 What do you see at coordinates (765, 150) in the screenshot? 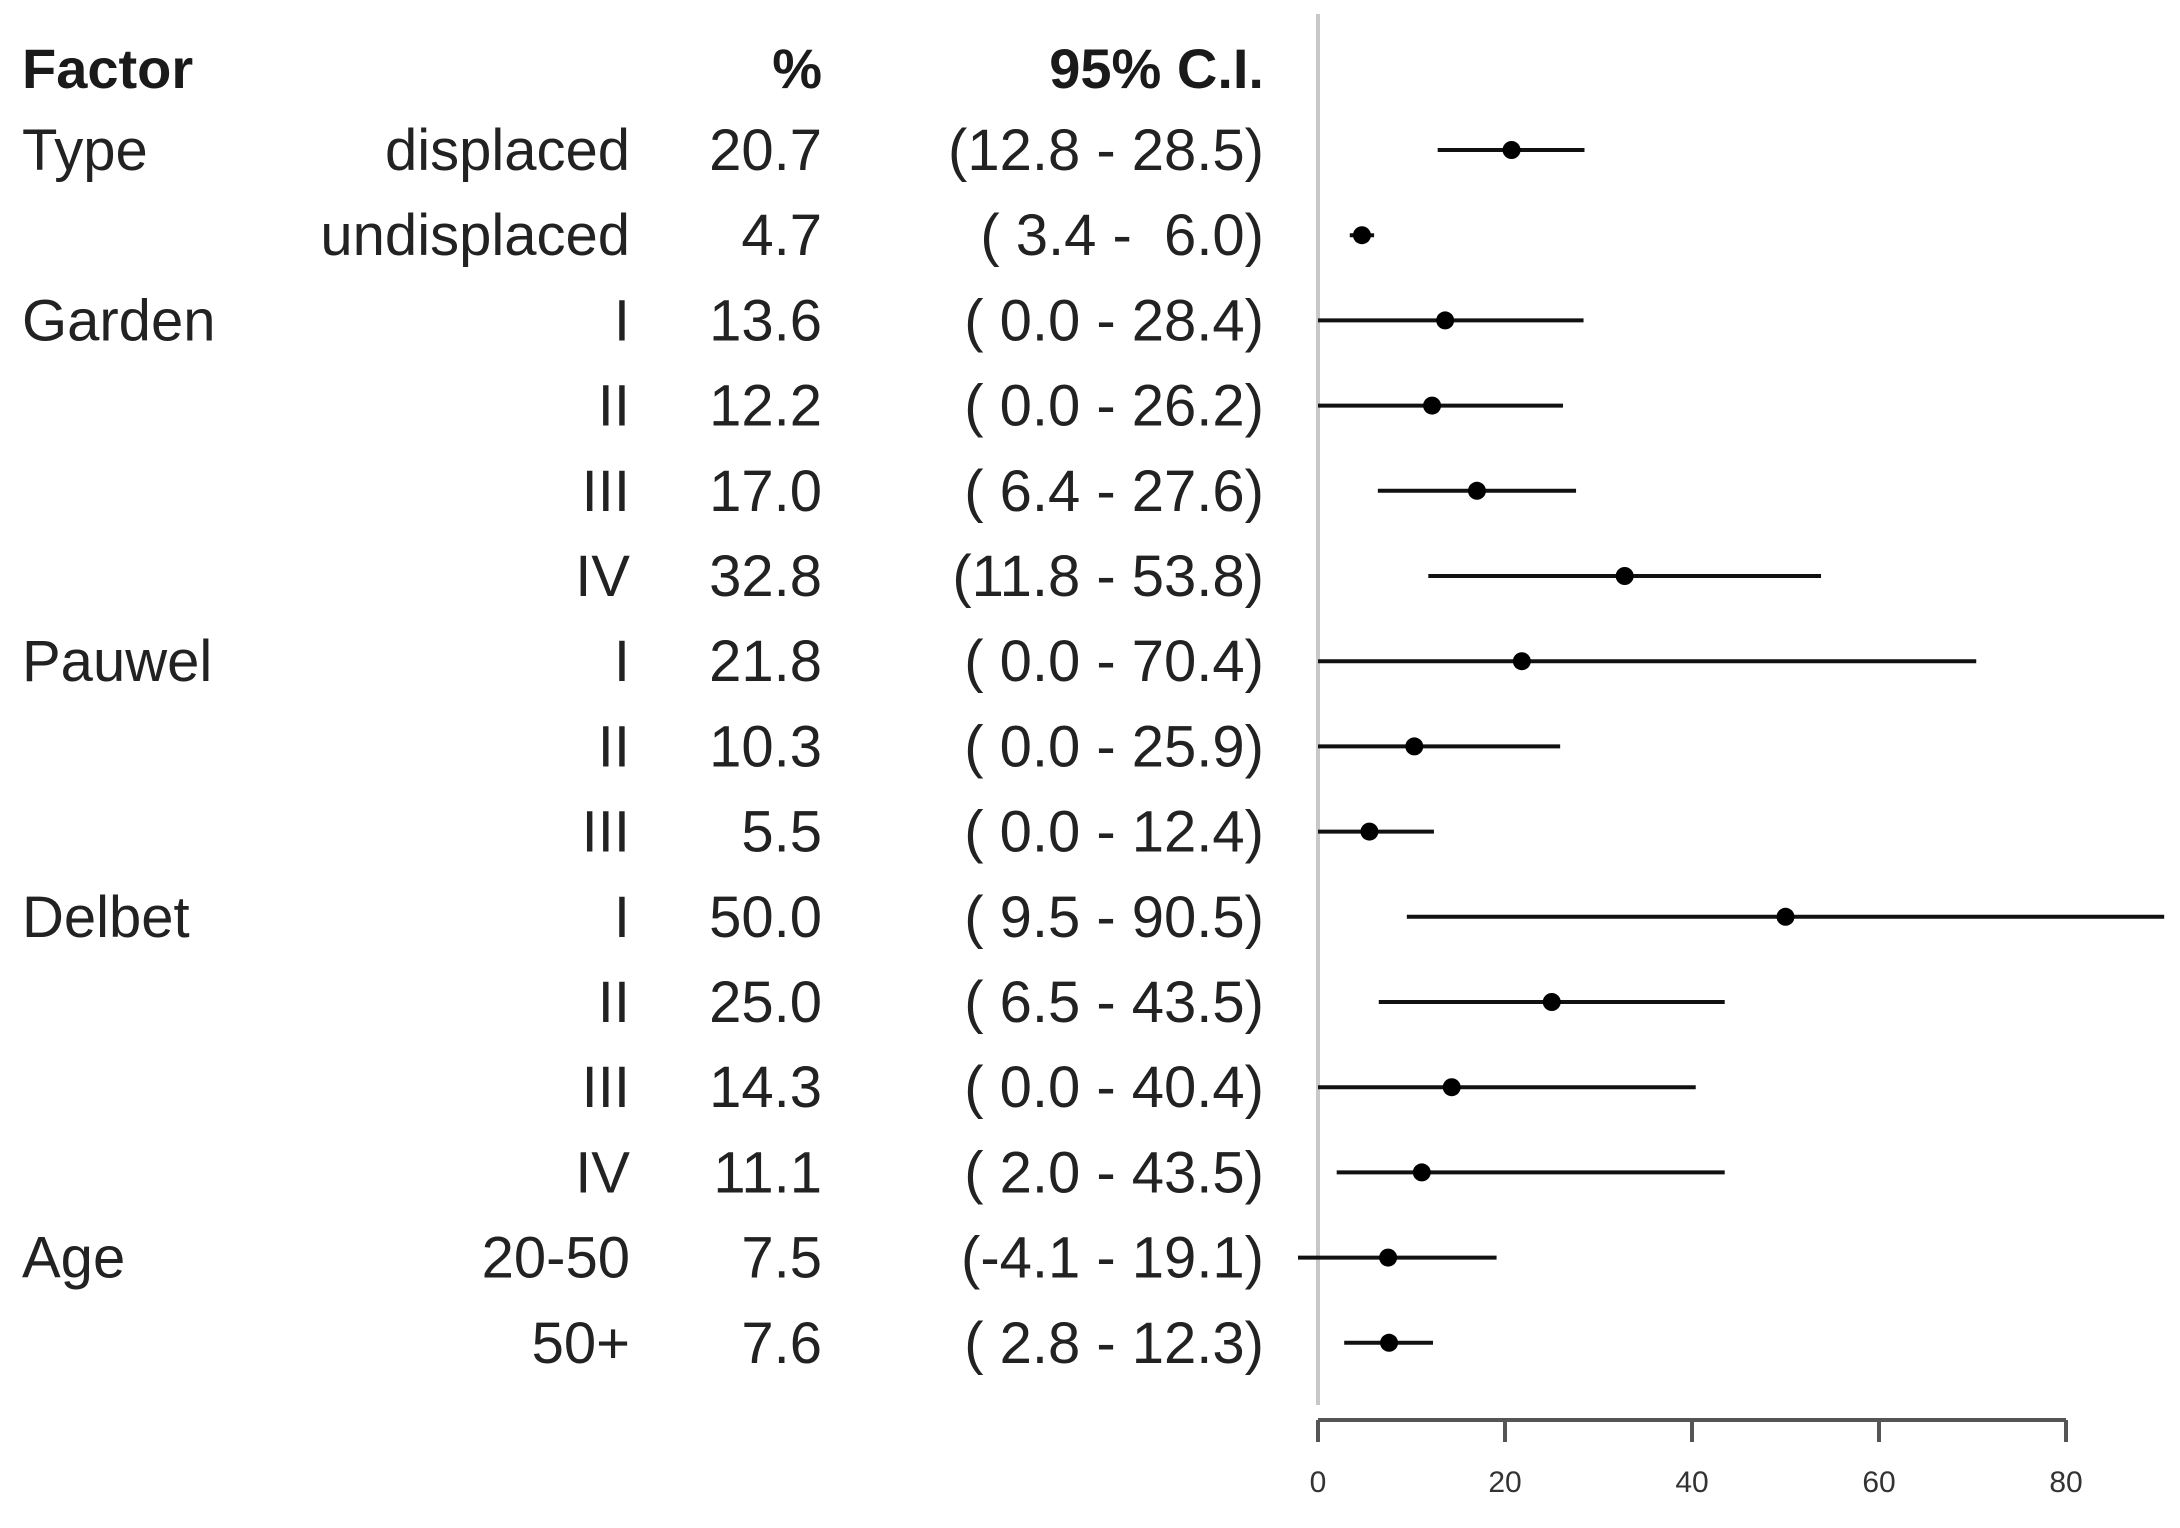
I see `percent-value: 20.7` at bounding box center [765, 150].